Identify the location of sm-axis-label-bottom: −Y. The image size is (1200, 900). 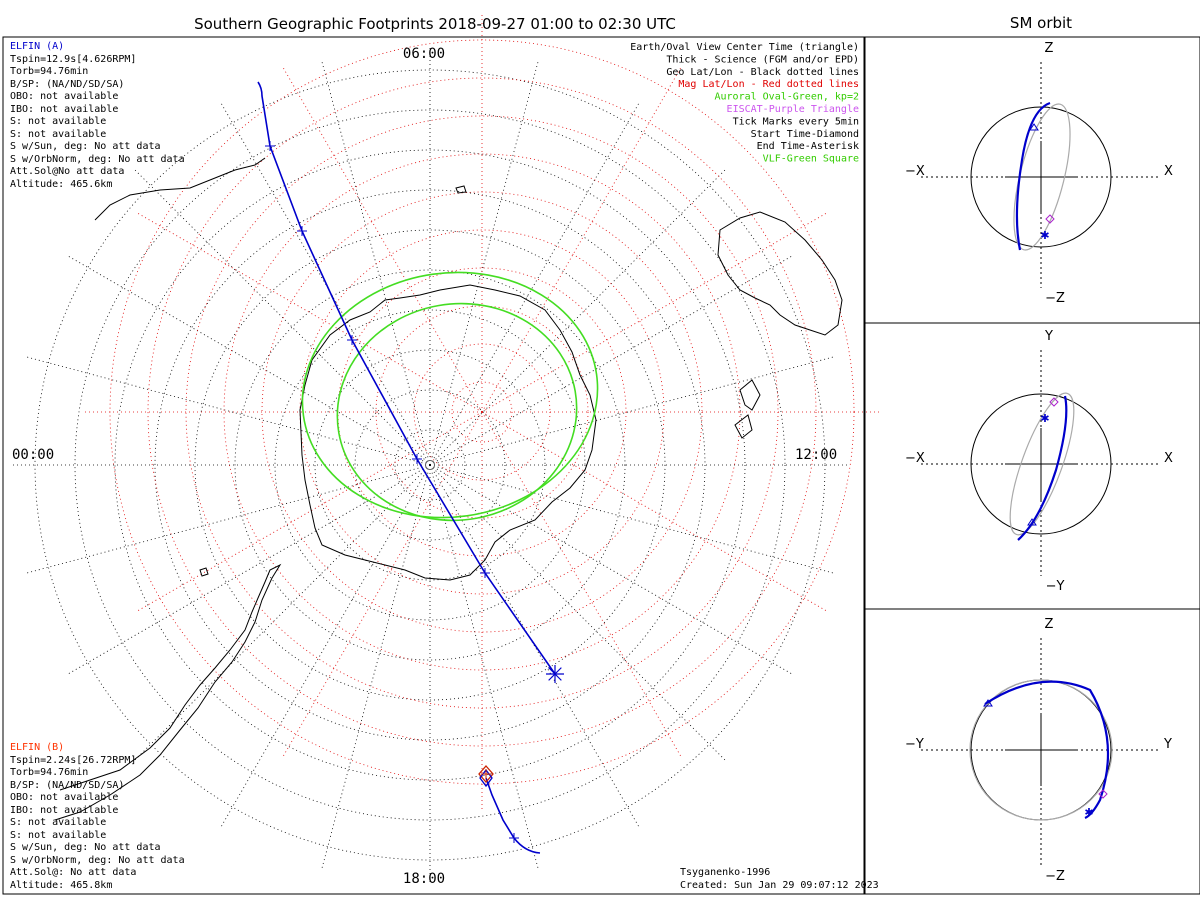
(1055, 586).